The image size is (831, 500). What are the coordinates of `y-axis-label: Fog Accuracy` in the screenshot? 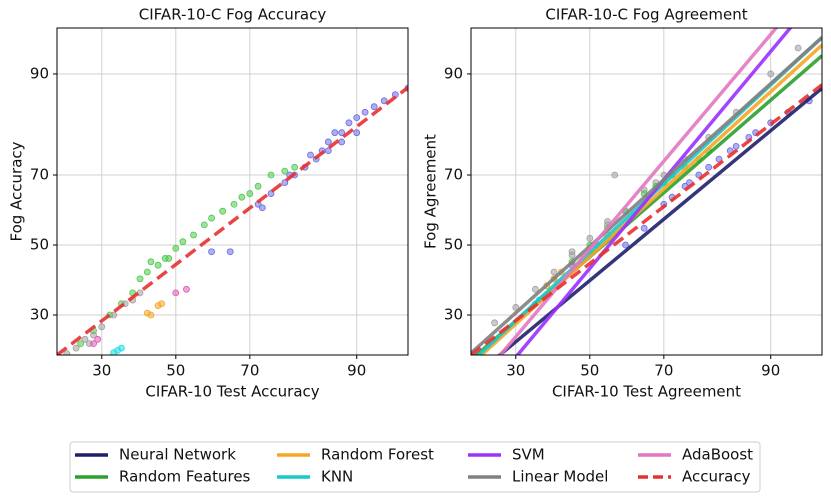 It's located at (17, 191).